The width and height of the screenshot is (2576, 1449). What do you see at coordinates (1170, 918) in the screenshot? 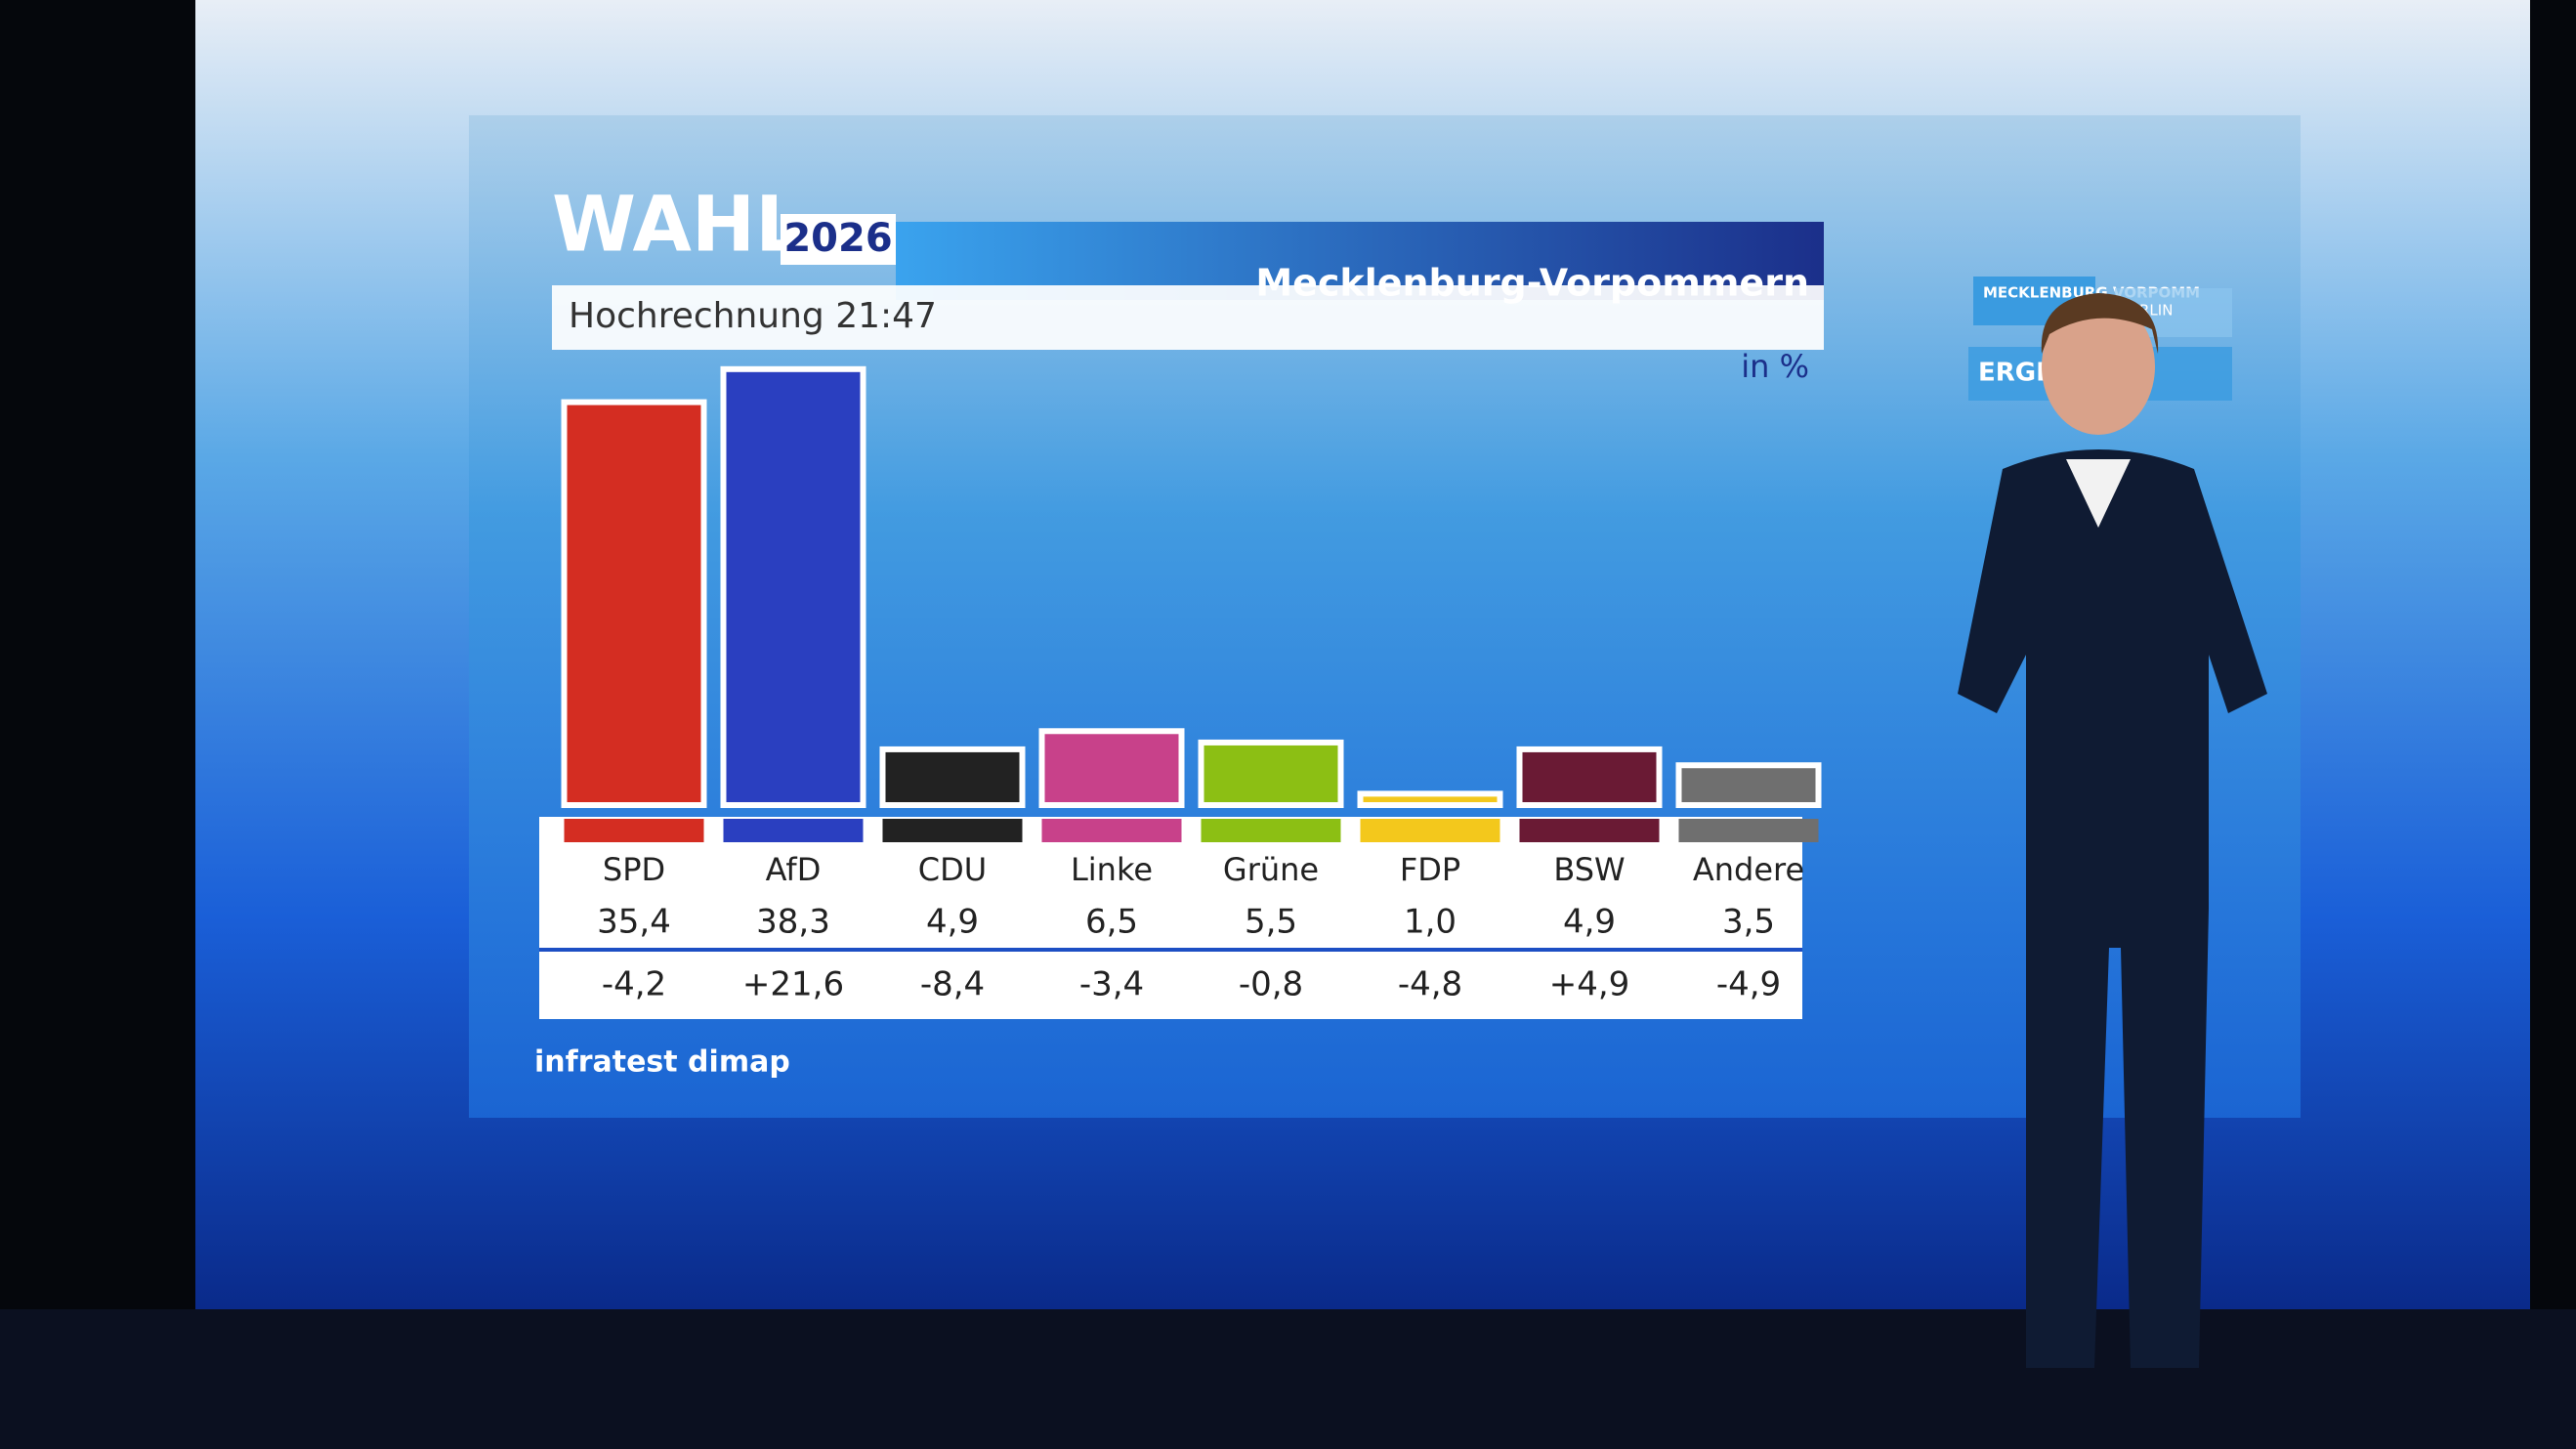
I see `table` at bounding box center [1170, 918].